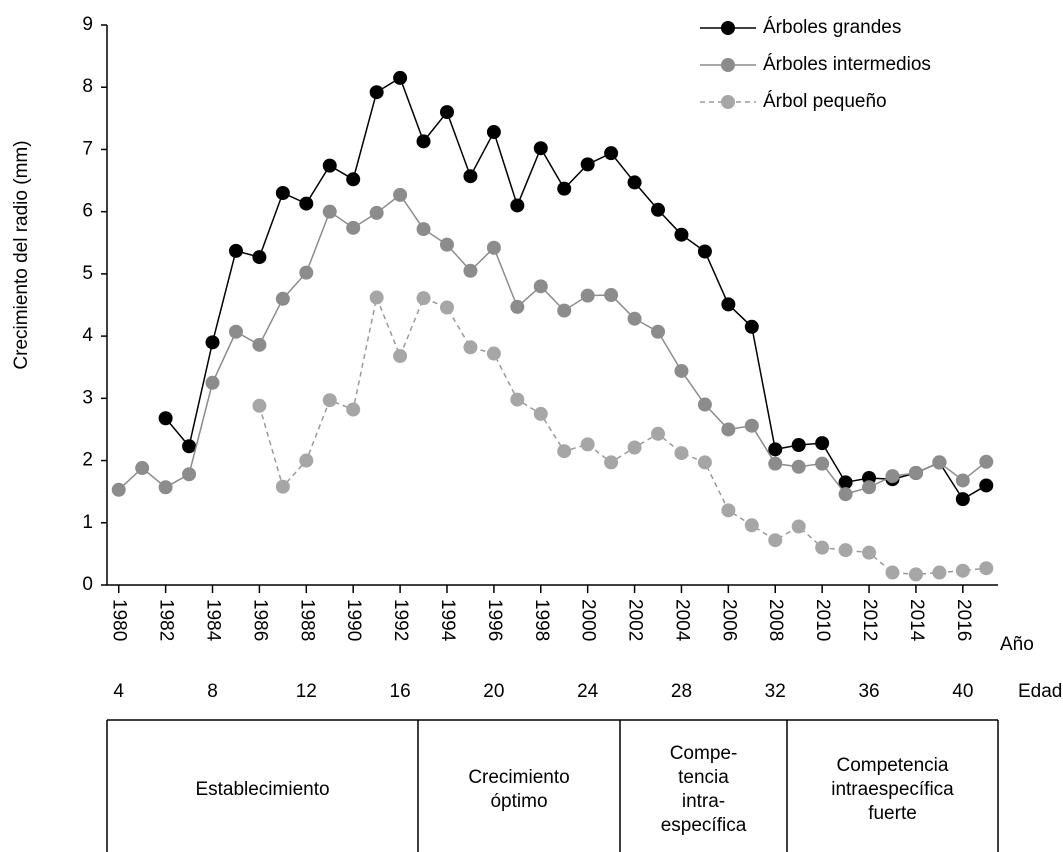  I want to click on y-tick-label: 7, so click(87, 148).